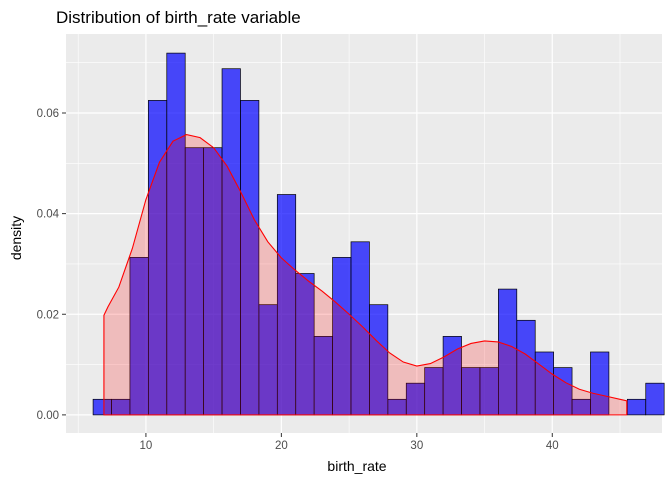  Describe the element at coordinates (146, 446) in the screenshot. I see `x-tick-label: 10` at that location.